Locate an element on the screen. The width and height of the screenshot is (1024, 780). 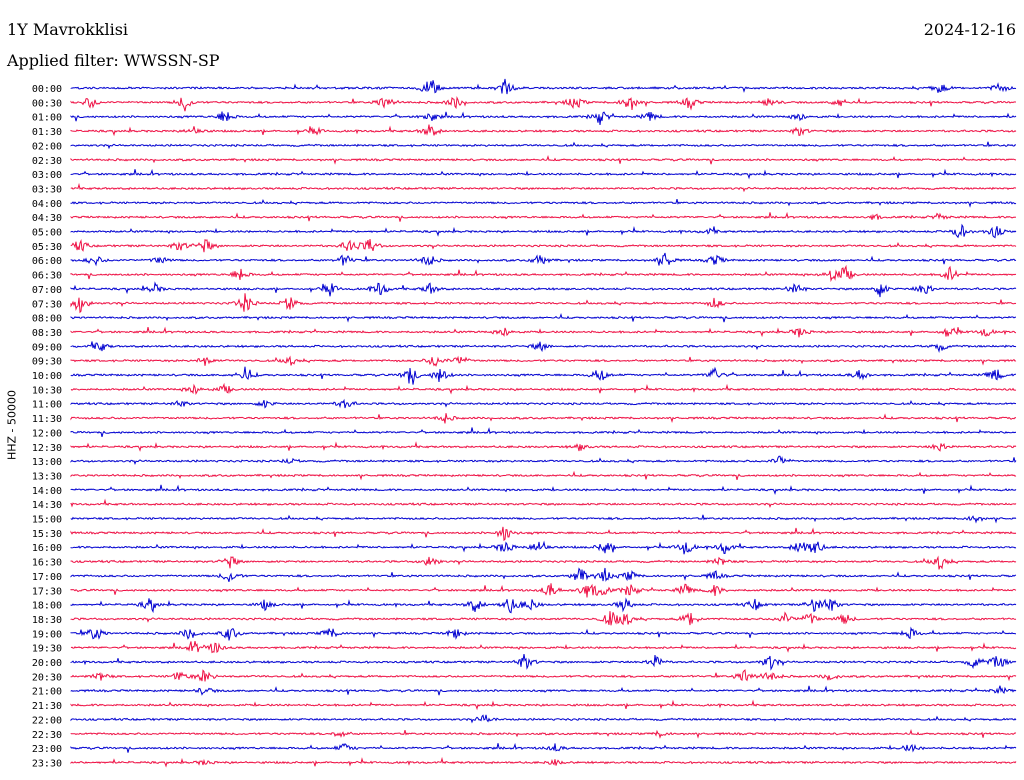
row-time-label: 11:30 is located at coordinates (47, 419).